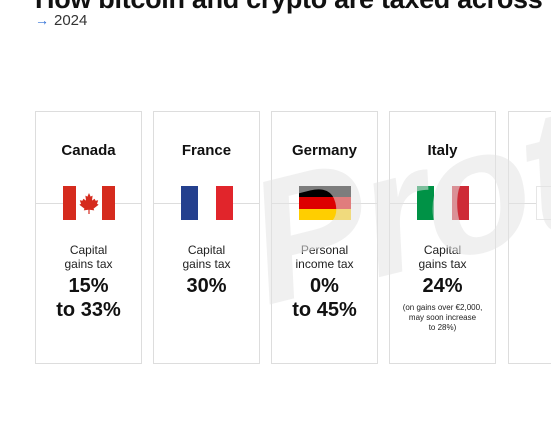 This screenshot has width=551, height=431. What do you see at coordinates (88, 237) in the screenshot?
I see `country-card-canada: Canada Capital gains tax 15% to 33%` at bounding box center [88, 237].